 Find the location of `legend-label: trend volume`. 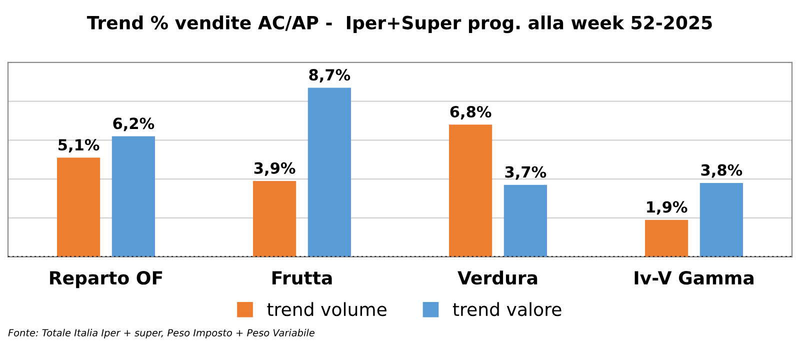

legend-label: trend volume is located at coordinates (326, 309).